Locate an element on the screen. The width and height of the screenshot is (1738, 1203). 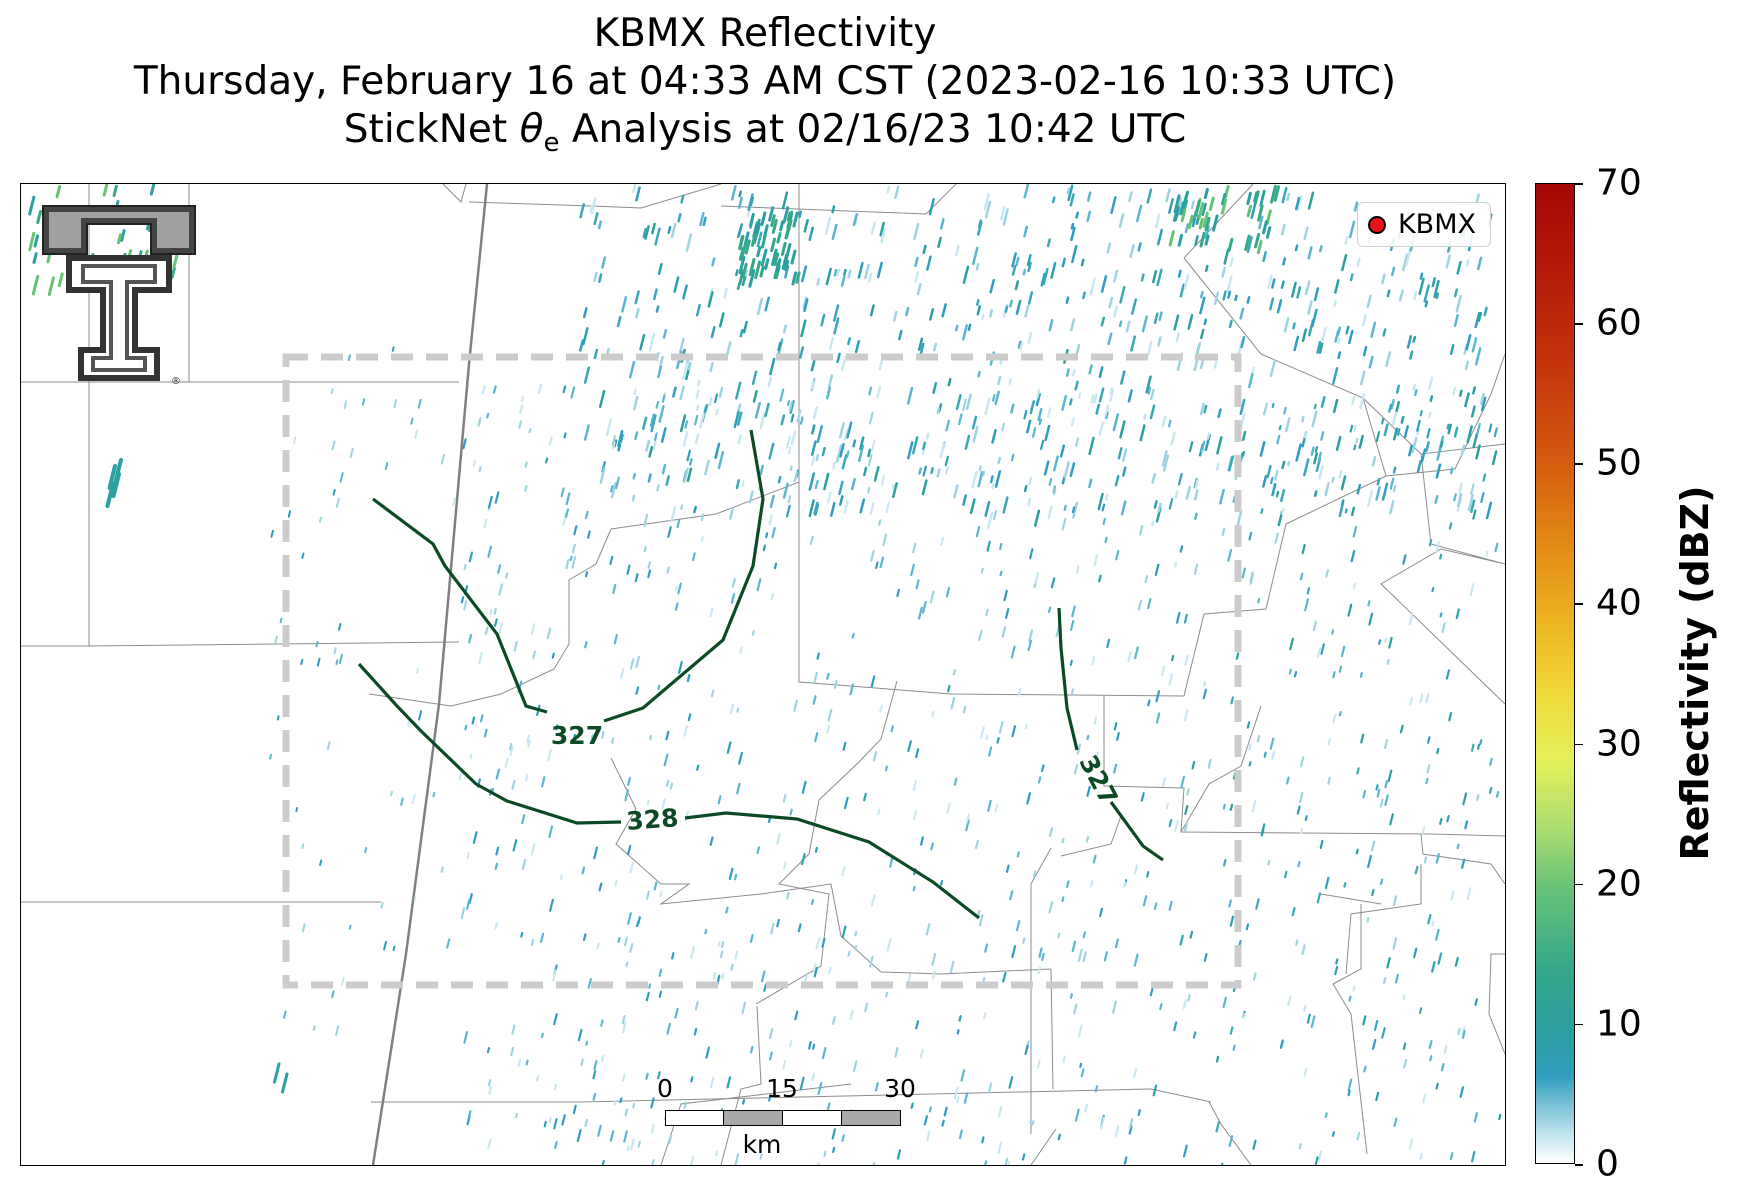
contour-327-west-b is located at coordinates (684, 576).